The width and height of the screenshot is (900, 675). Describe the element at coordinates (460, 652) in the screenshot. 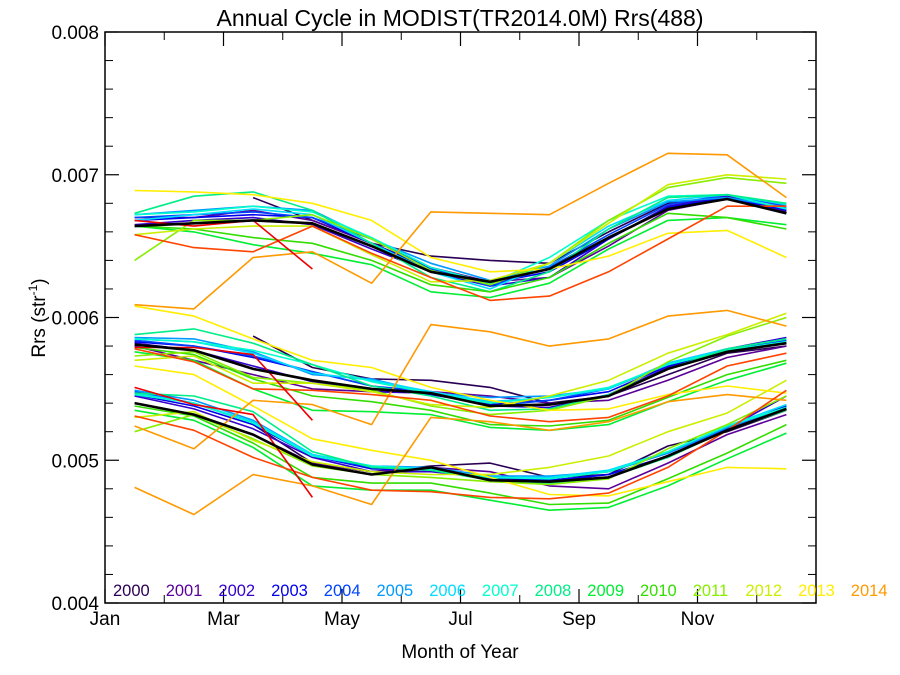

I see `x-axis-title: Month of Year` at that location.